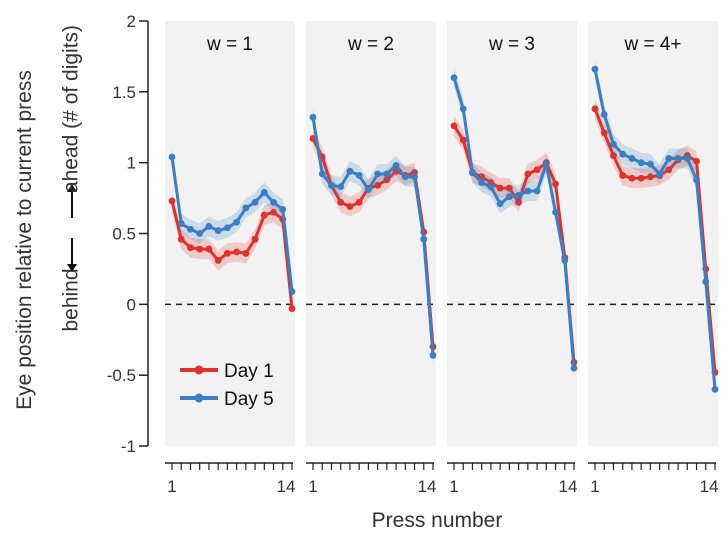  Describe the element at coordinates (71, 109) in the screenshot. I see `y-axis-ahead-label: ahead (# of digits)` at that location.